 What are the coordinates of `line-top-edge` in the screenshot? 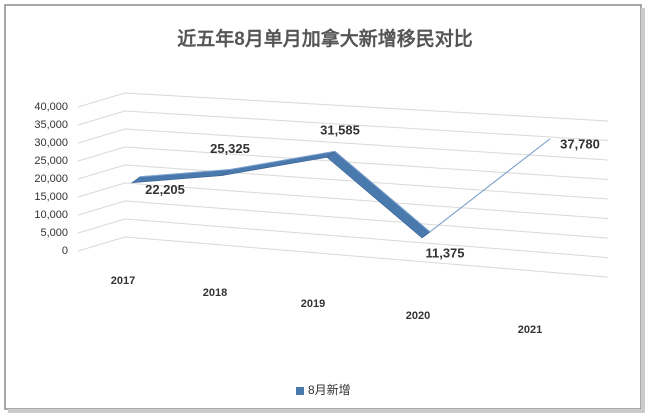 It's located at (345, 185).